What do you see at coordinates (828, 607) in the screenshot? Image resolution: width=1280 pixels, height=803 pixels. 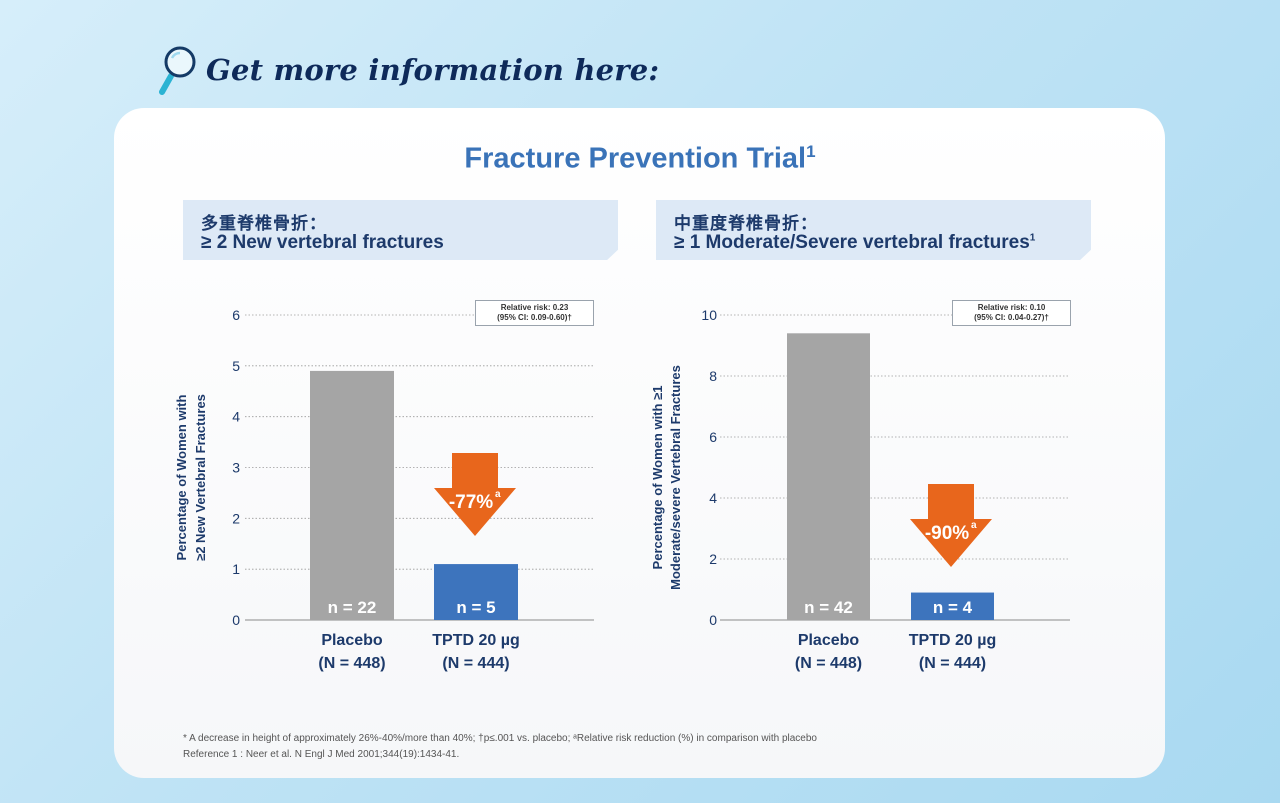 I see `panel-2-bar-n-label: n = 42` at bounding box center [828, 607].